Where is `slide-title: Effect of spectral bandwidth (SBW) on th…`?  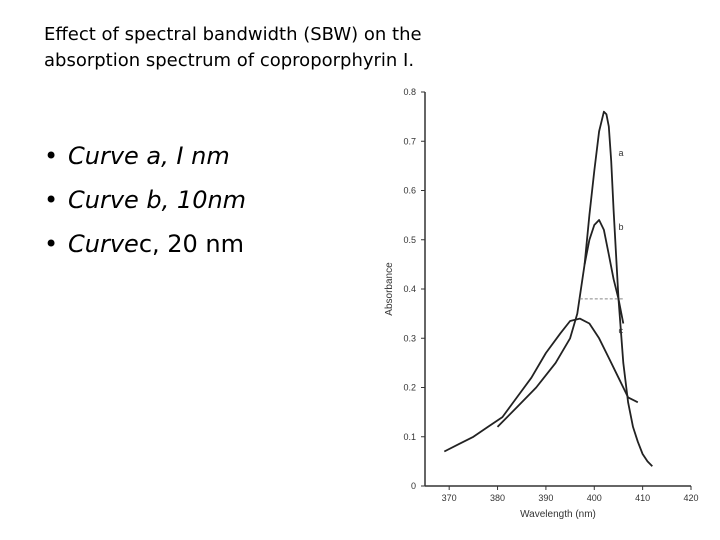 slide-title: Effect of spectral bandwidth (SBW) on th… is located at coordinates (233, 47).